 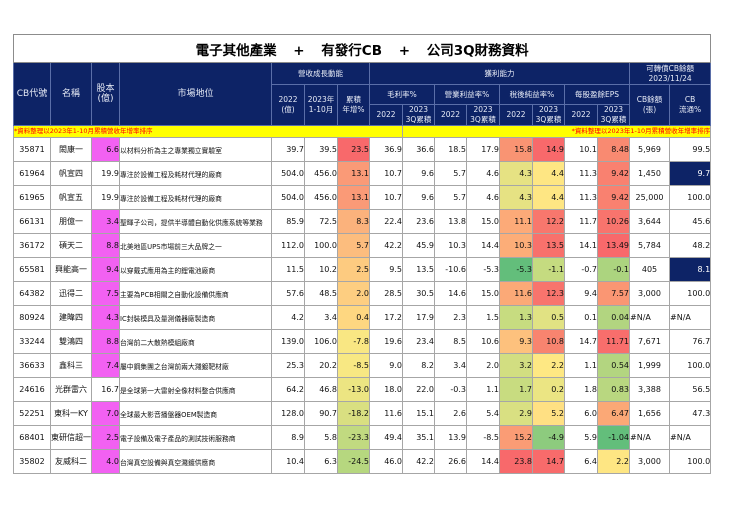 What do you see at coordinates (450, 413) in the screenshot?
I see `op-margin-2022: 2.6` at bounding box center [450, 413].